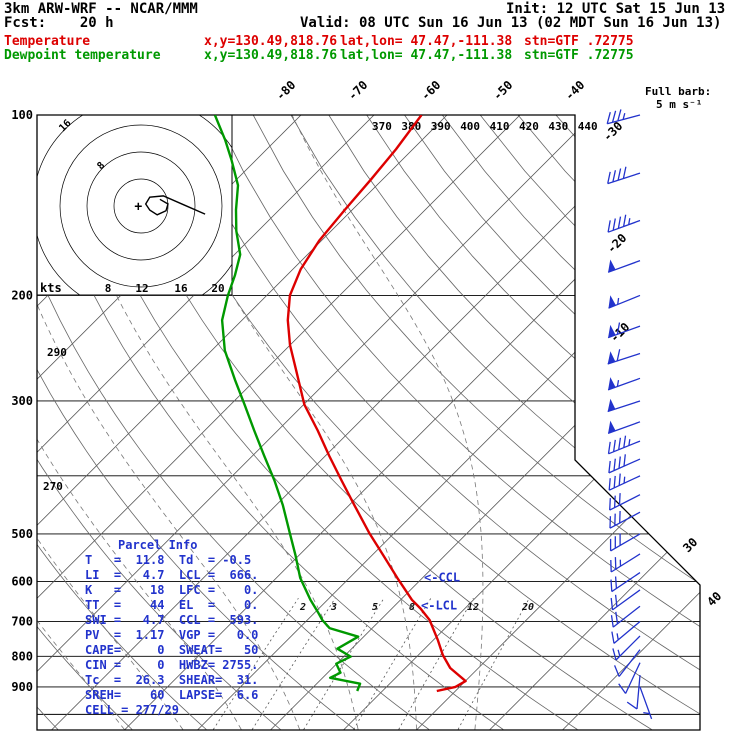 The width and height of the screenshot is (740, 740). What do you see at coordinates (426, 55) in the screenshot?
I see `dewpoint-latlon: lat,lon= 47.47,-111.38` at bounding box center [426, 55].